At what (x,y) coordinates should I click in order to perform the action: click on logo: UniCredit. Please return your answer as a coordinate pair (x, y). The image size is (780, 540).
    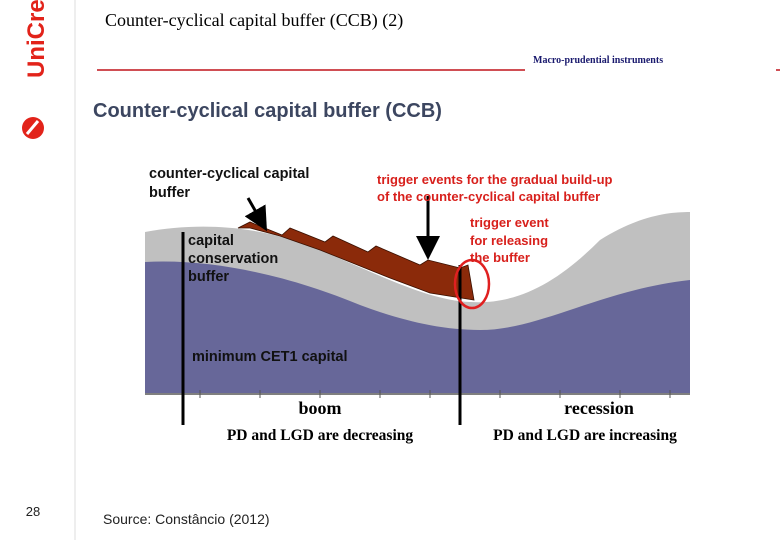
    Looking at the image, I should click on (36, 69).